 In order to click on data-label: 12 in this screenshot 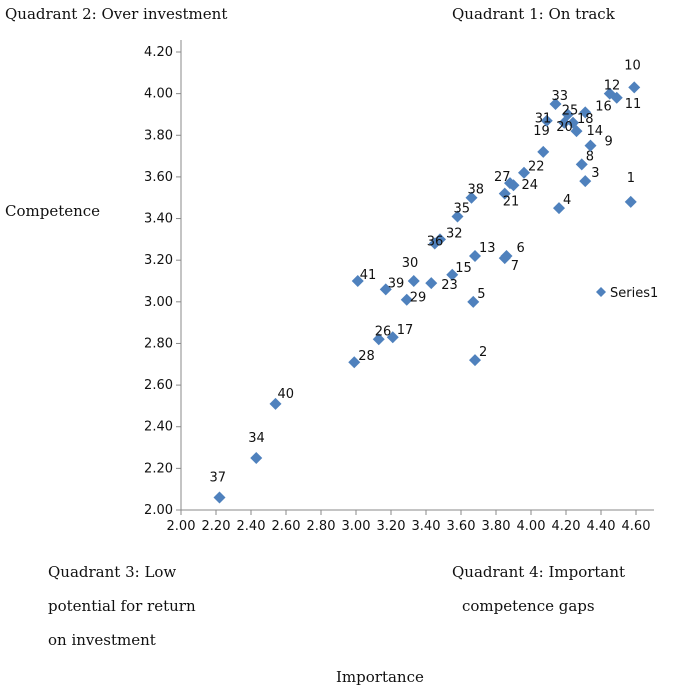, I will do `click(612, 86)`.